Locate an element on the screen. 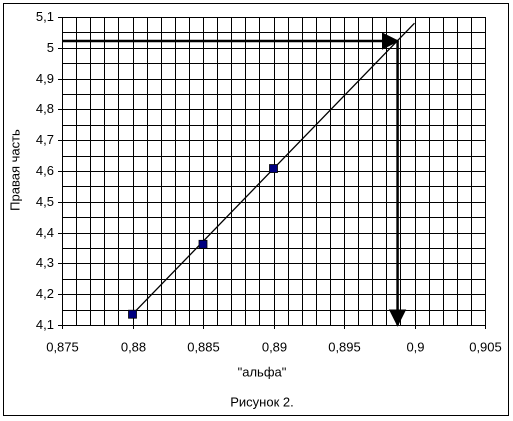  caption: Рисунок 2. is located at coordinates (261, 401).